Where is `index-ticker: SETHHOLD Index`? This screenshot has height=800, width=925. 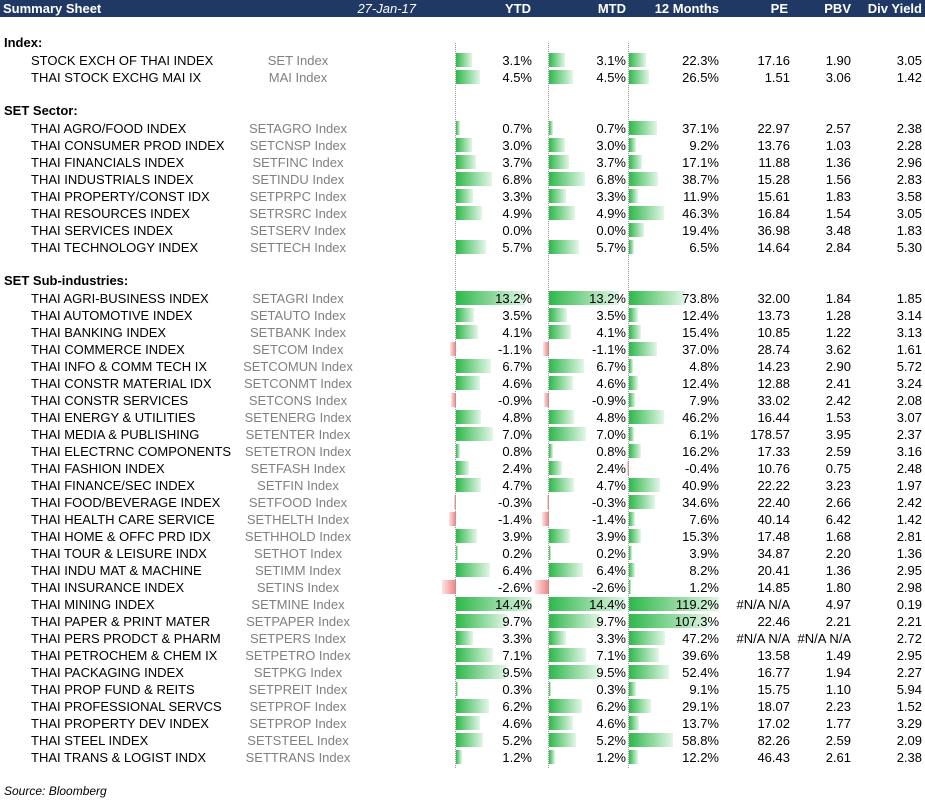 index-ticker: SETHHOLD Index is located at coordinates (298, 536).